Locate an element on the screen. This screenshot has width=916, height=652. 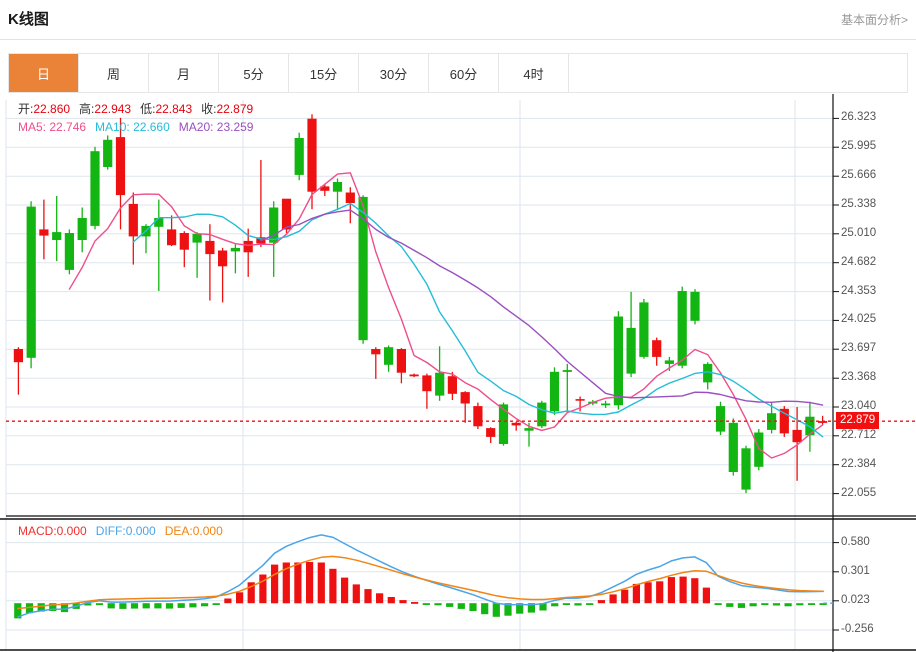
tab-5: 30分 is located at coordinates (394, 73).